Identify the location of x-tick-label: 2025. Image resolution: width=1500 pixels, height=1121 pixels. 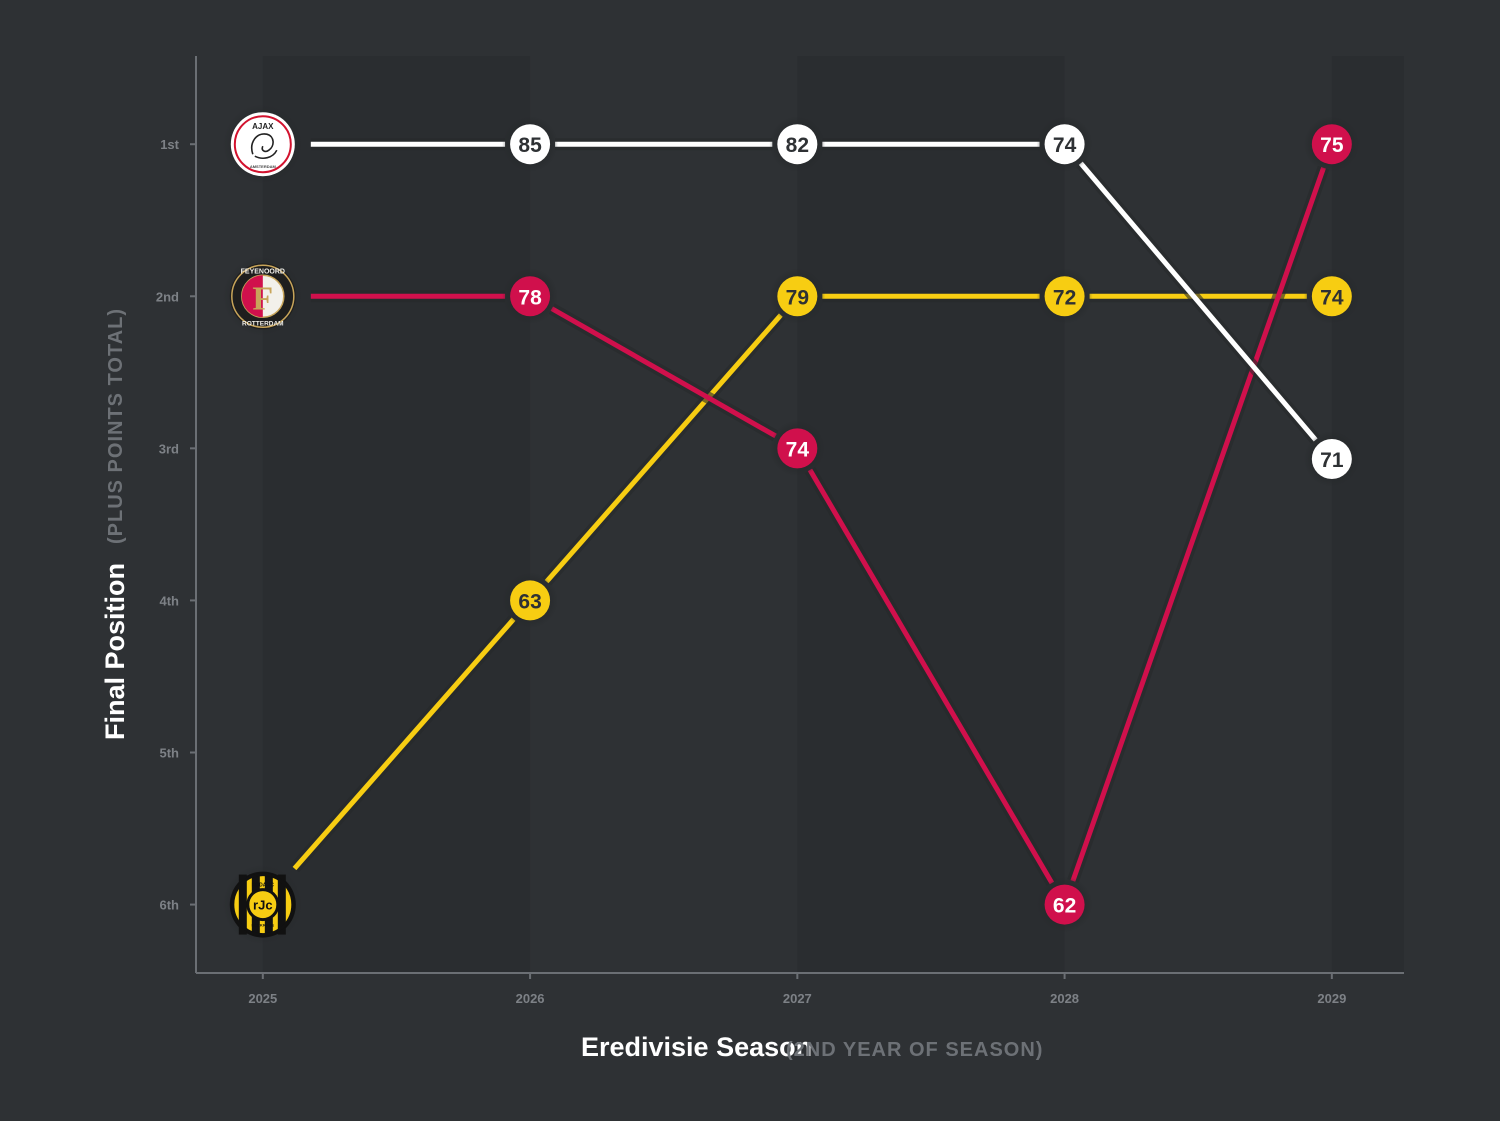
(262, 998).